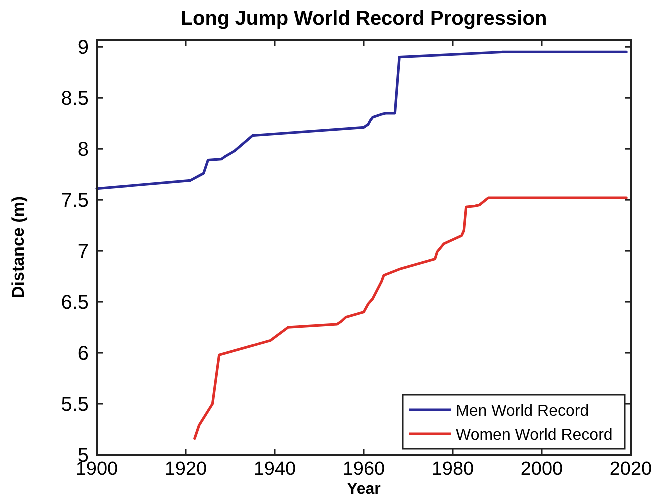 Image resolution: width=669 pixels, height=497 pixels. Describe the element at coordinates (186, 469) in the screenshot. I see `x-tick-label: 1920` at that location.